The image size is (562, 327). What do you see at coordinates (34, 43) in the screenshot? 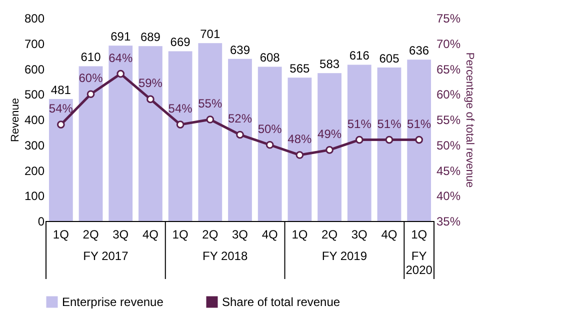
I see `y-tick-label: 700` at bounding box center [34, 43].